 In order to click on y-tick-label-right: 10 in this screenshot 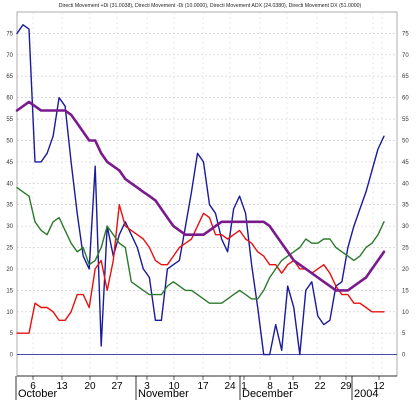, I will do `click(405, 313)`.